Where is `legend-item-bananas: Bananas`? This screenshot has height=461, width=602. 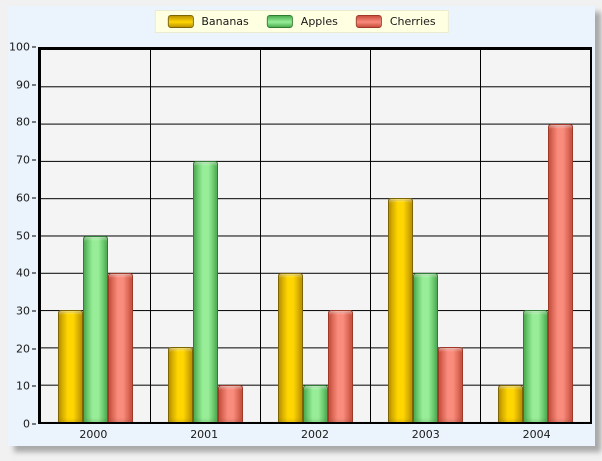 legend-item-bananas: Bananas is located at coordinates (208, 21).